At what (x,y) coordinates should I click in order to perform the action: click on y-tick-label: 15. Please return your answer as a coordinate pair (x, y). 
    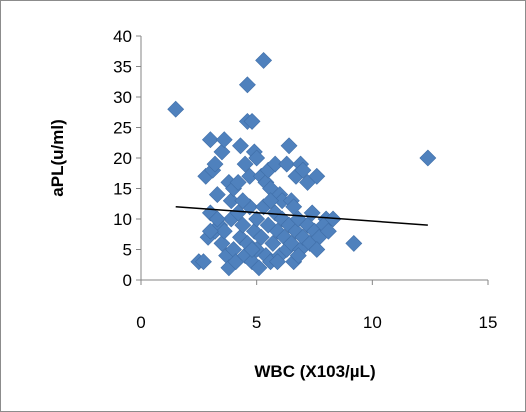
    Looking at the image, I should click on (122, 189).